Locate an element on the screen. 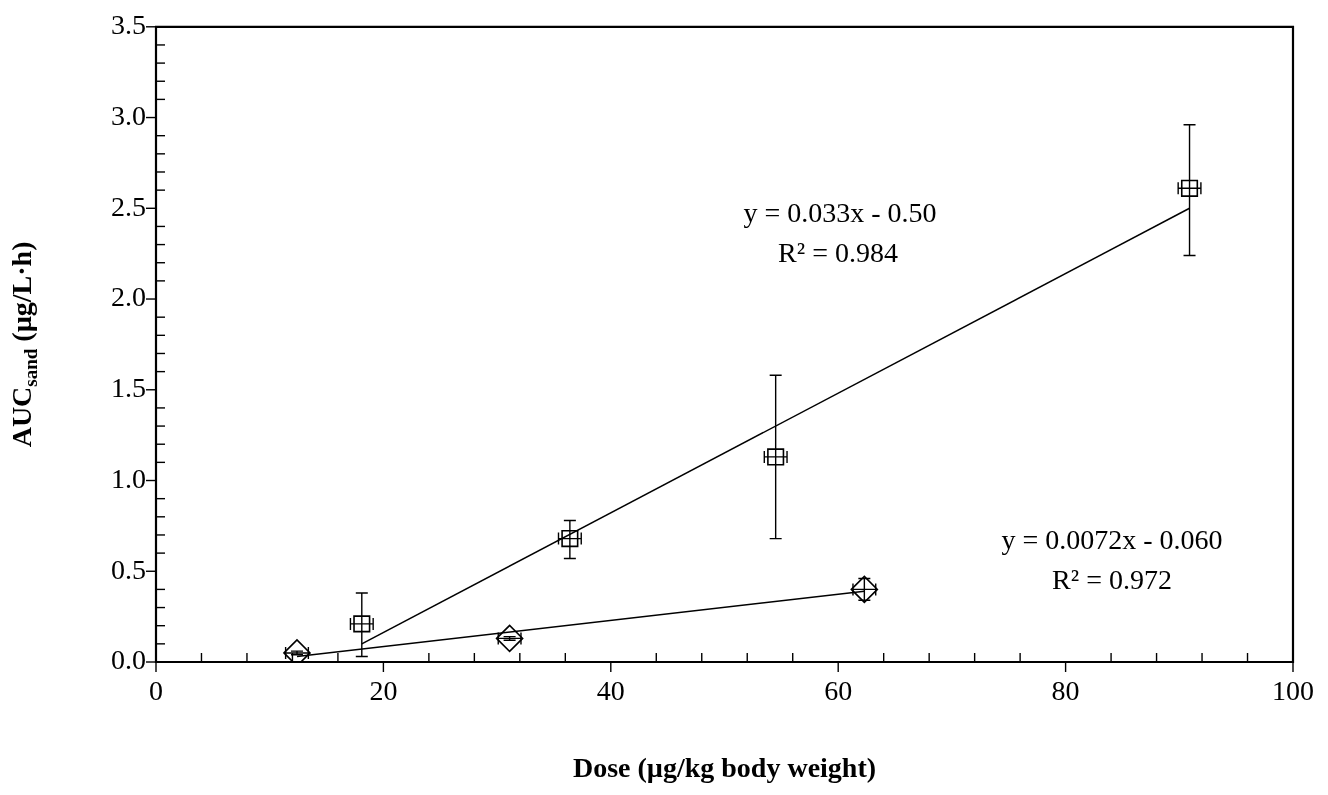  x-tick-label: 100 is located at coordinates (1293, 691).